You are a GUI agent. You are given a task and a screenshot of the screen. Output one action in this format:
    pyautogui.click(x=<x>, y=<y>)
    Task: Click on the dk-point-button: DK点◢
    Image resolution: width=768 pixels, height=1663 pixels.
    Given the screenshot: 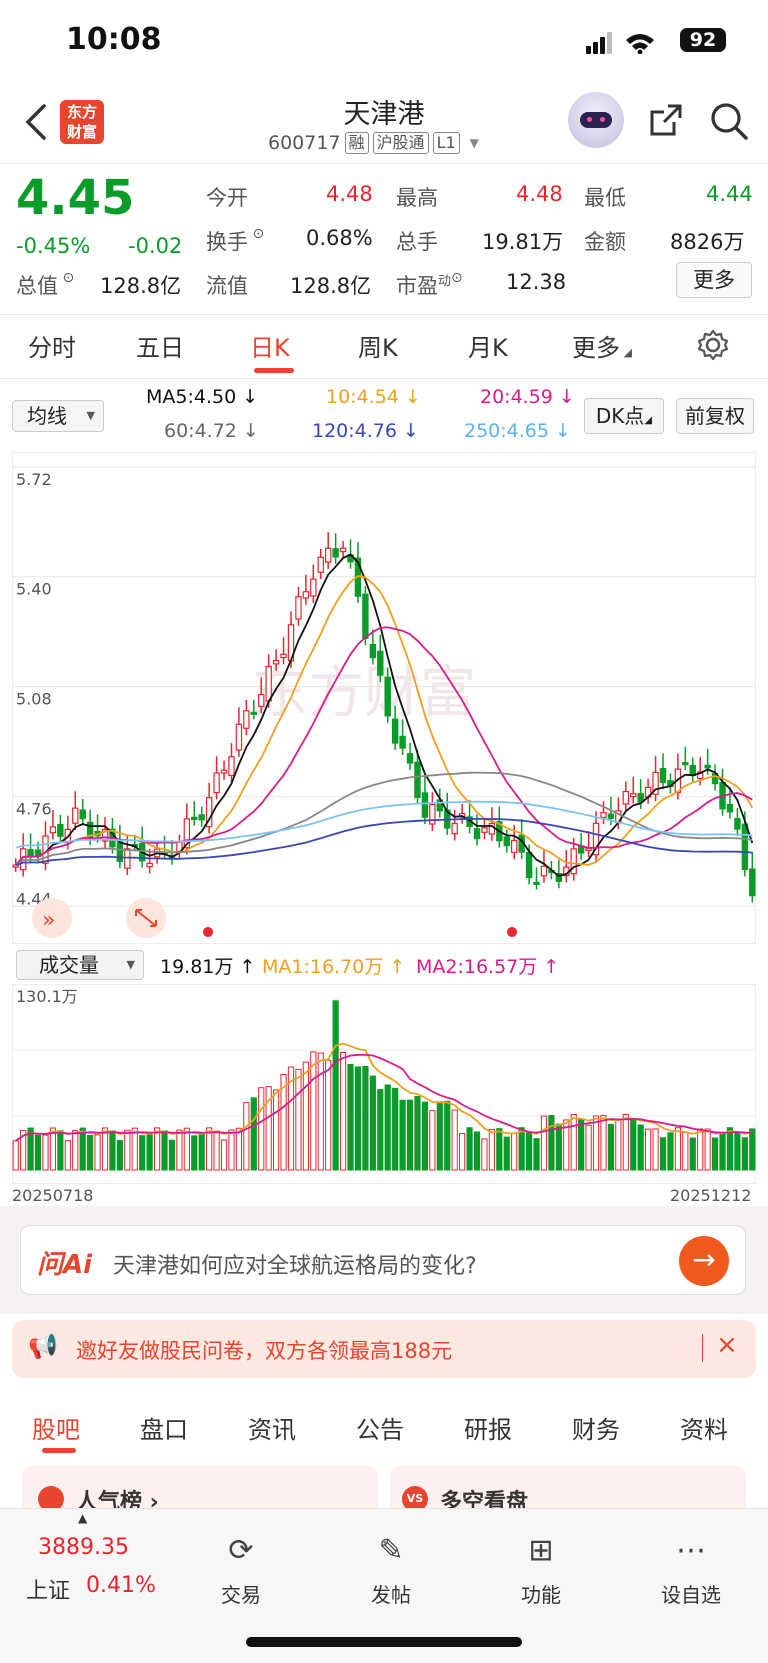 What is the action you would take?
    pyautogui.click(x=624, y=416)
    